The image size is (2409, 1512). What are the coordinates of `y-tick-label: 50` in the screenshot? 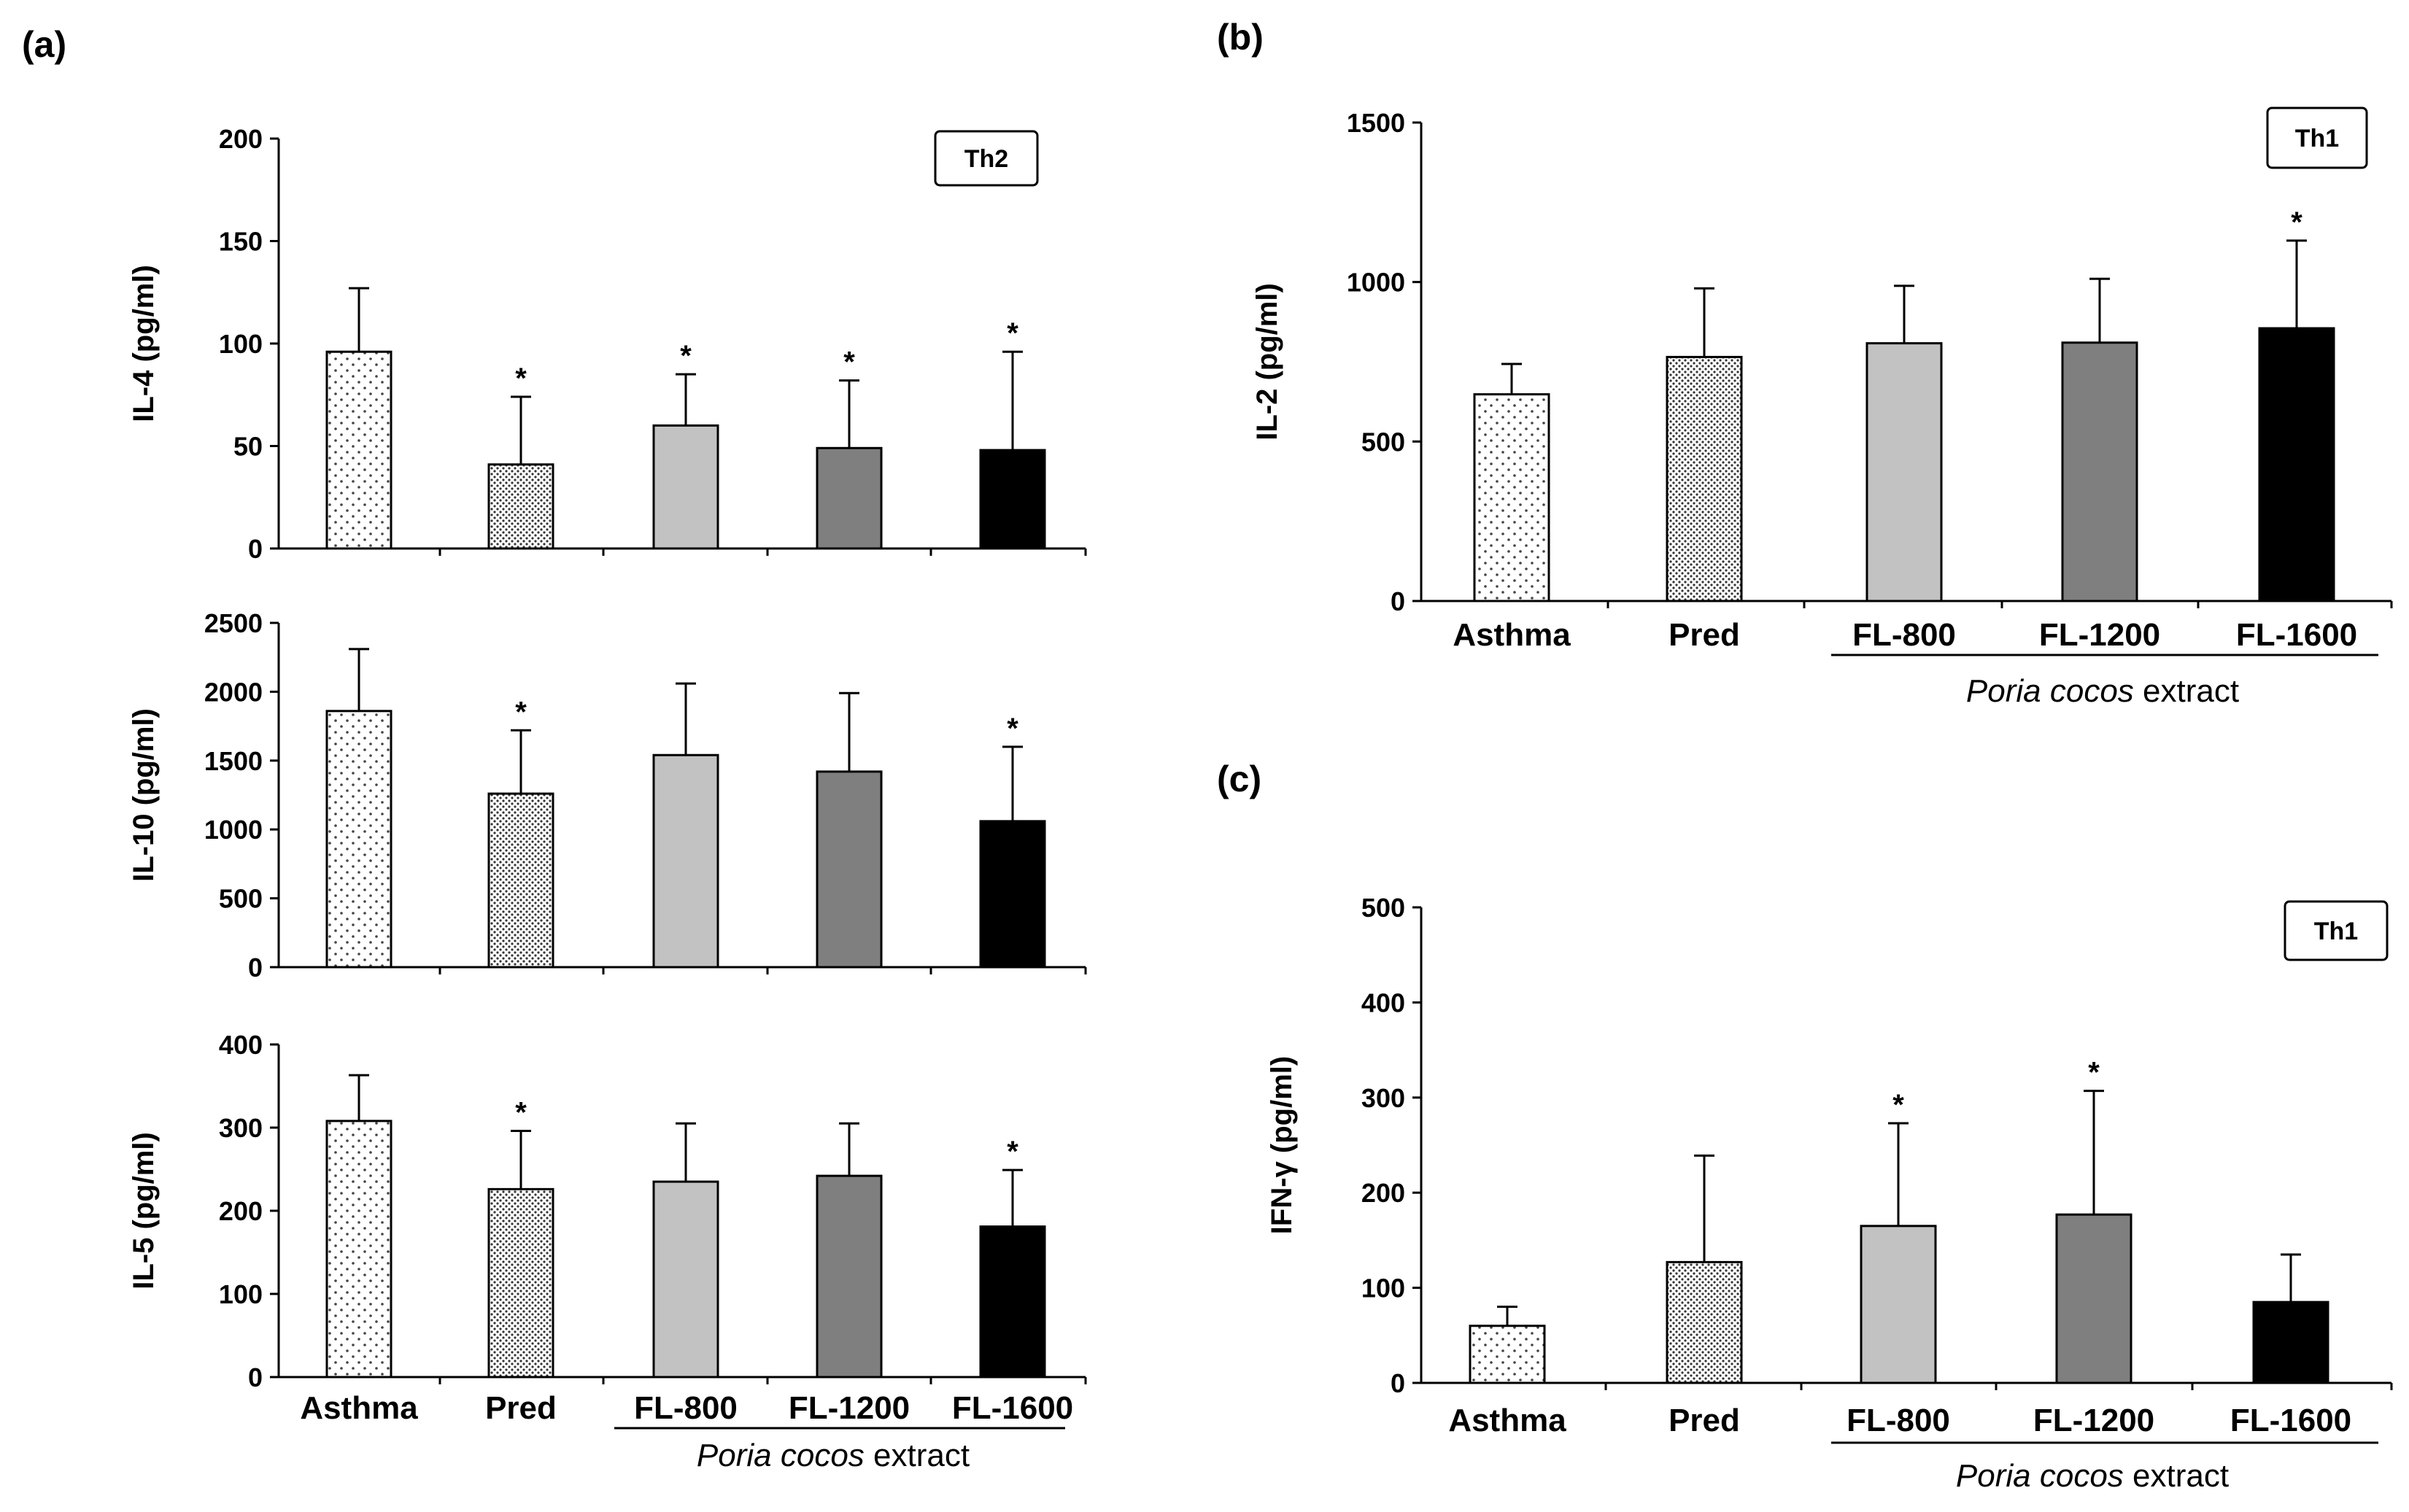 It's located at (248, 447).